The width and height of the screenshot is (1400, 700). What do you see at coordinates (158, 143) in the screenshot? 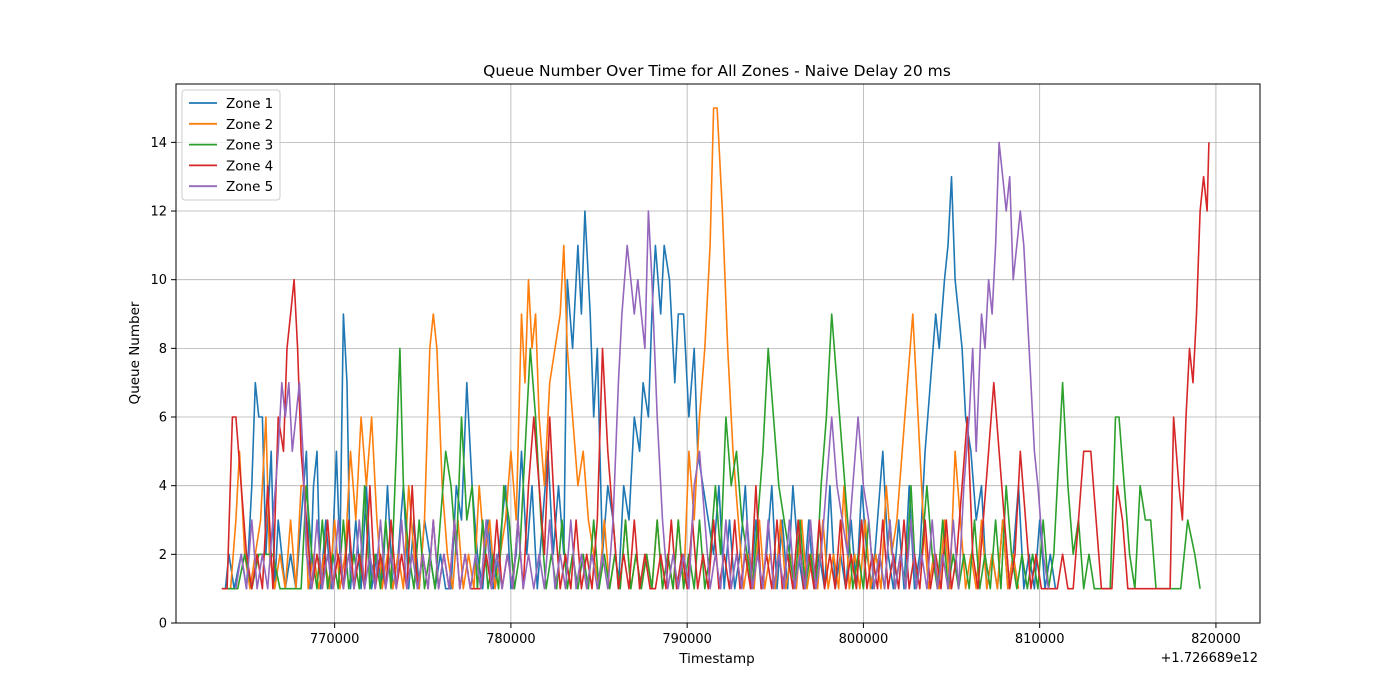
I see `y-tick-label: 14` at bounding box center [158, 143].